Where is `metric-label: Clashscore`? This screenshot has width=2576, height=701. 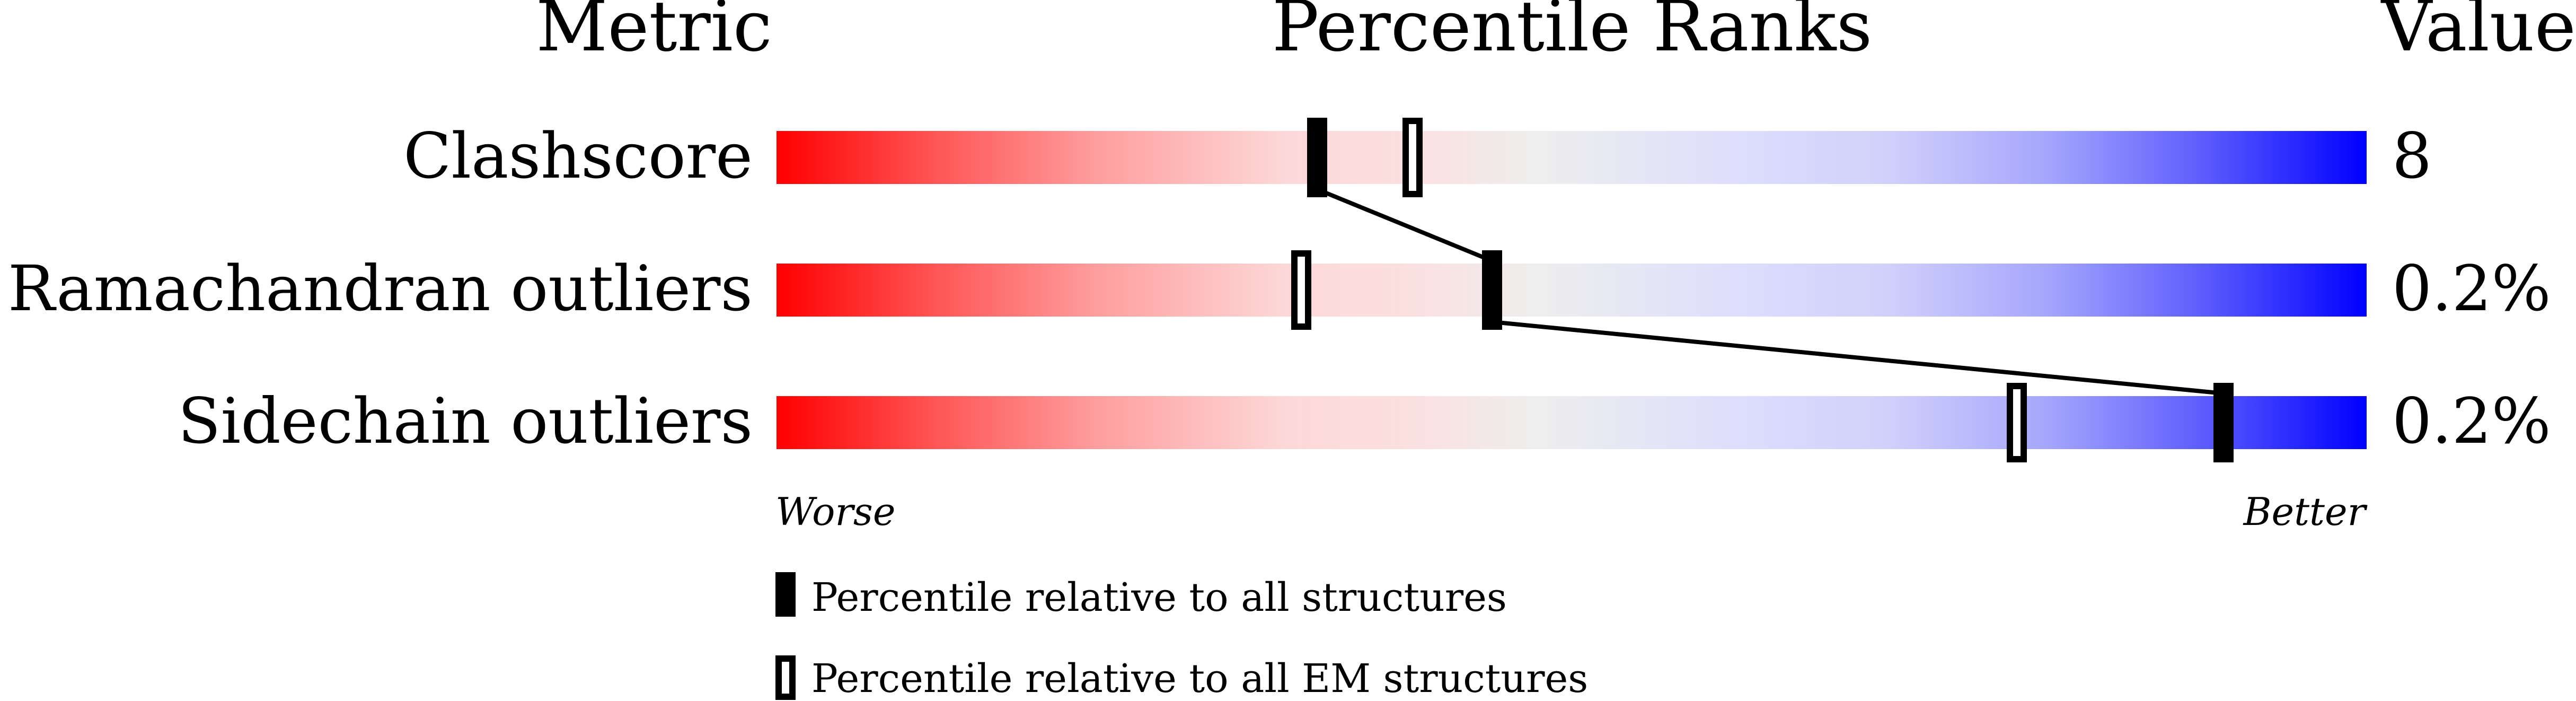
metric-label: Clashscore is located at coordinates (578, 155).